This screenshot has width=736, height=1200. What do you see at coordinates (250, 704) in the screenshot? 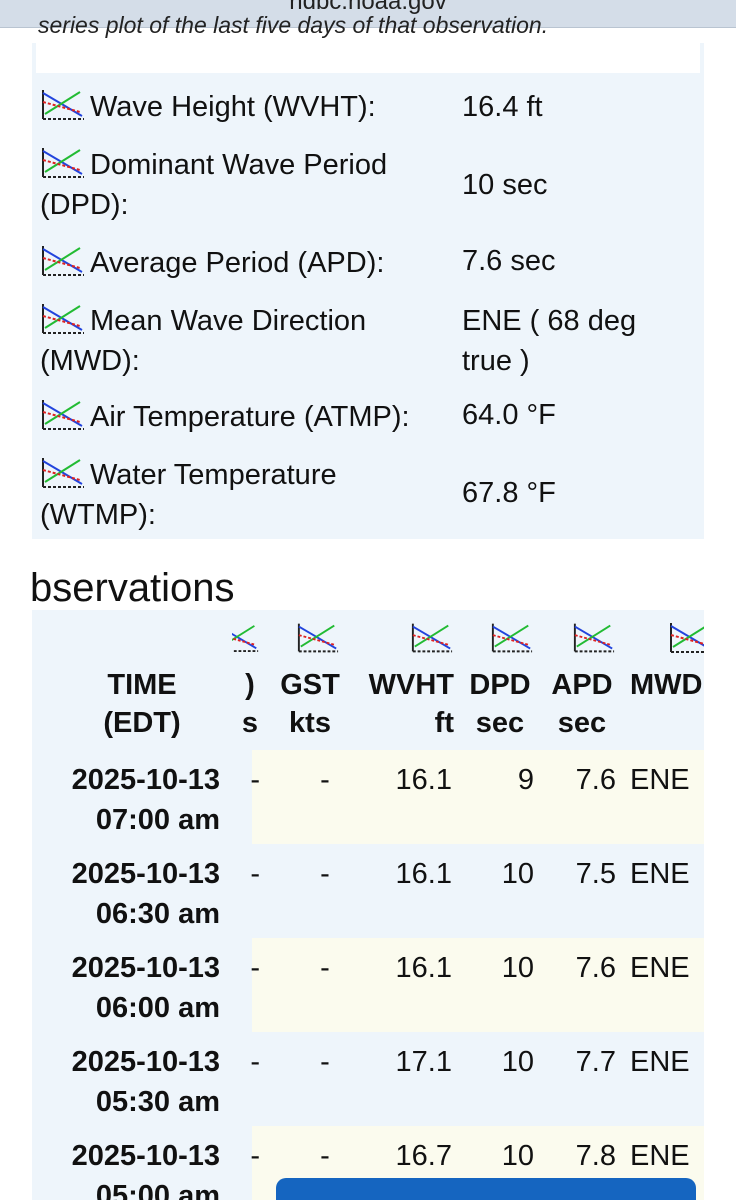
I see `header-partial: ) s` at bounding box center [250, 704].